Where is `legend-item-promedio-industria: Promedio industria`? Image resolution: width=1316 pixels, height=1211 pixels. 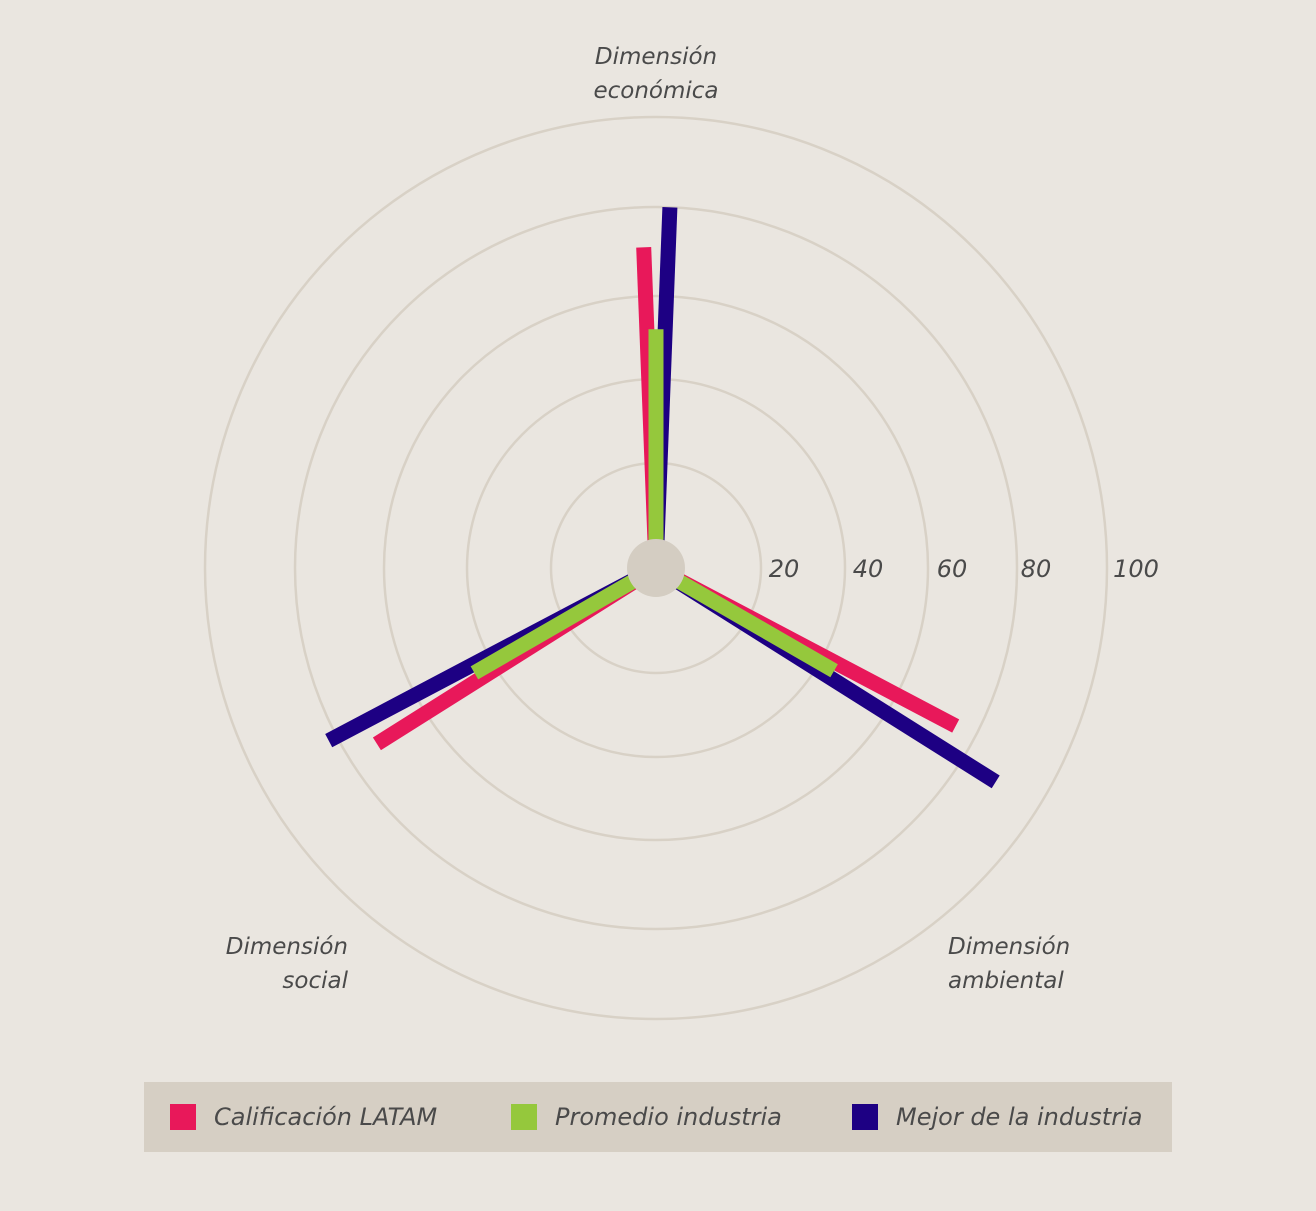 legend-item-promedio-industria: Promedio industria is located at coordinates (646, 1117).